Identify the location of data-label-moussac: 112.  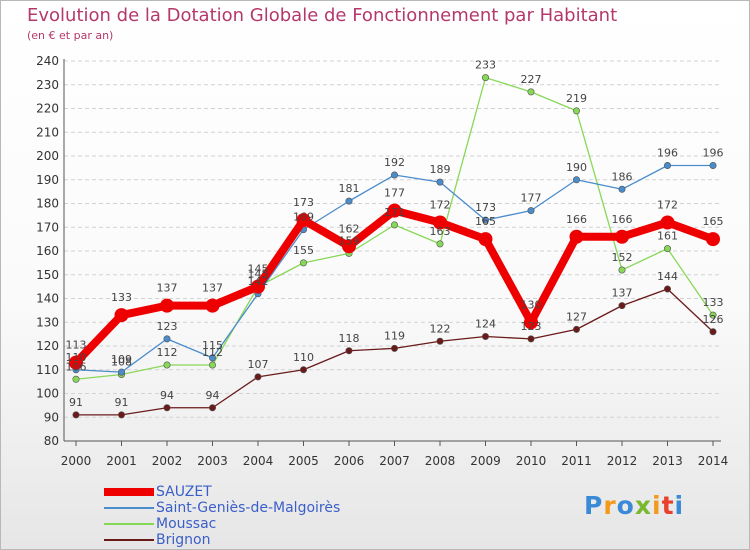
(212, 352).